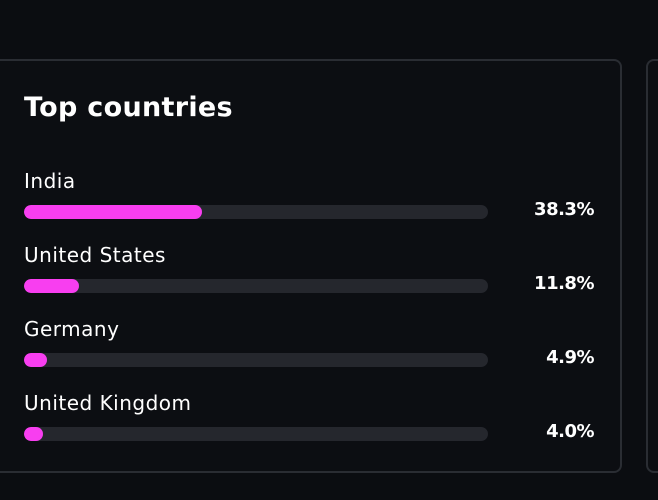 The height and width of the screenshot is (500, 658). What do you see at coordinates (50, 181) in the screenshot?
I see `country-label: India` at bounding box center [50, 181].